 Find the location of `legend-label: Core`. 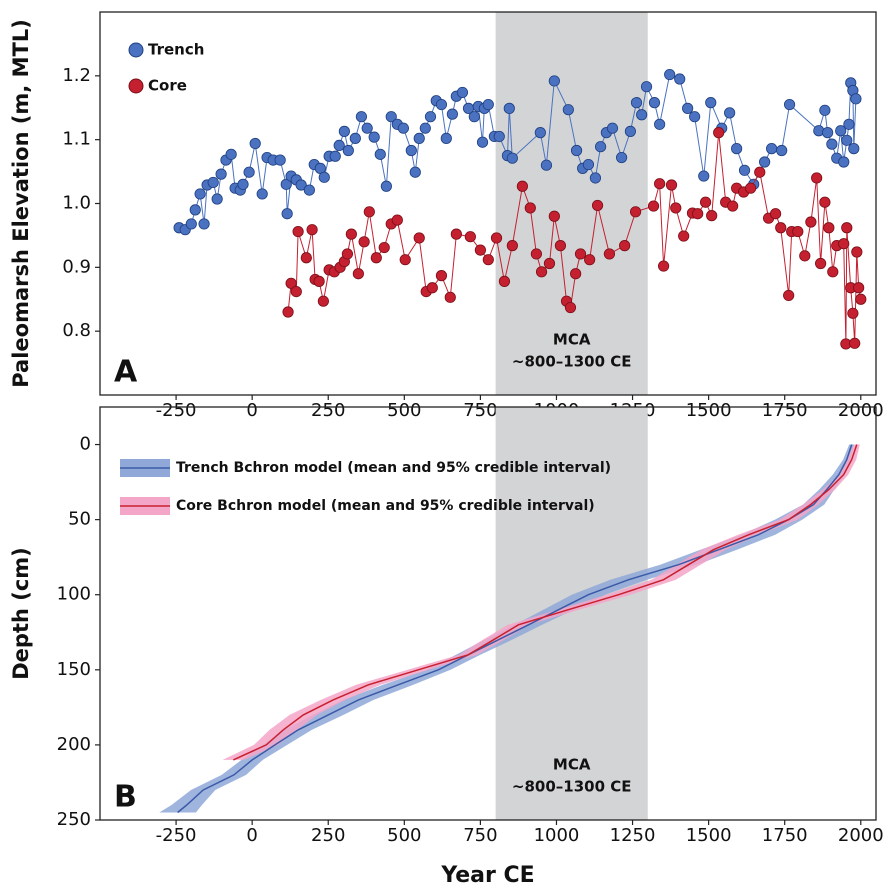

legend-label: Core is located at coordinates (167, 86).